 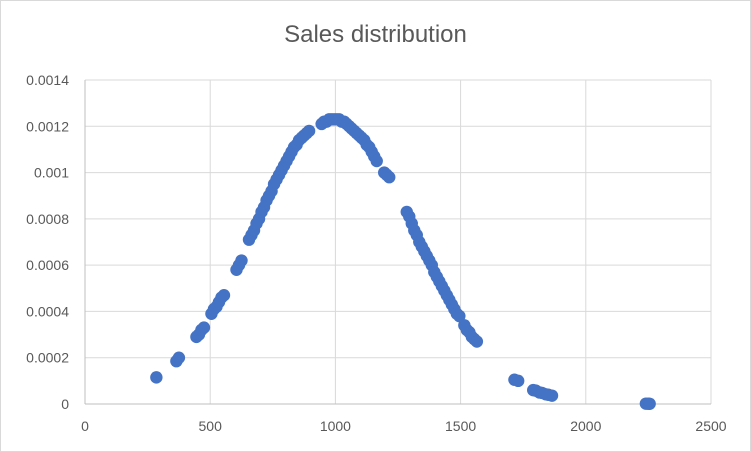 What do you see at coordinates (47, 358) in the screenshot?
I see `y-tick-label: 0.0002` at bounding box center [47, 358].